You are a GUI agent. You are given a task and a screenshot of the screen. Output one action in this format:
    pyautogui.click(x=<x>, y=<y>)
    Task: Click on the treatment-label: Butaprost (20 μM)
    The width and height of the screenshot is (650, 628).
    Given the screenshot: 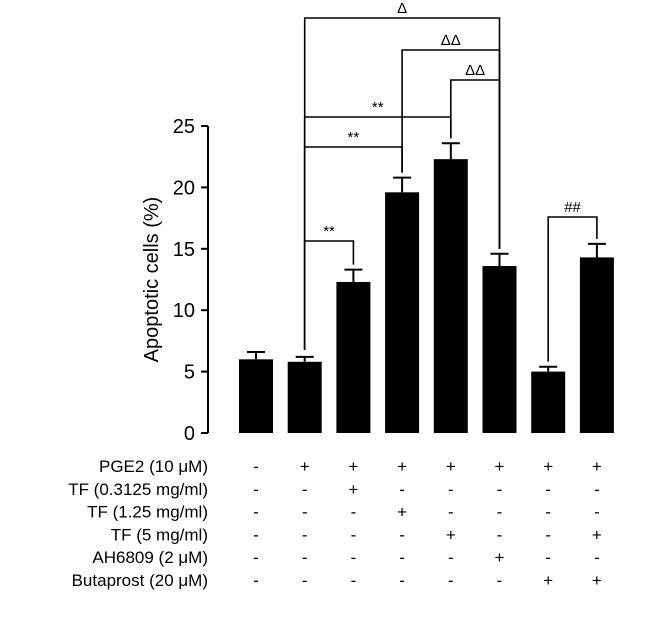 What is the action you would take?
    pyautogui.click(x=140, y=580)
    